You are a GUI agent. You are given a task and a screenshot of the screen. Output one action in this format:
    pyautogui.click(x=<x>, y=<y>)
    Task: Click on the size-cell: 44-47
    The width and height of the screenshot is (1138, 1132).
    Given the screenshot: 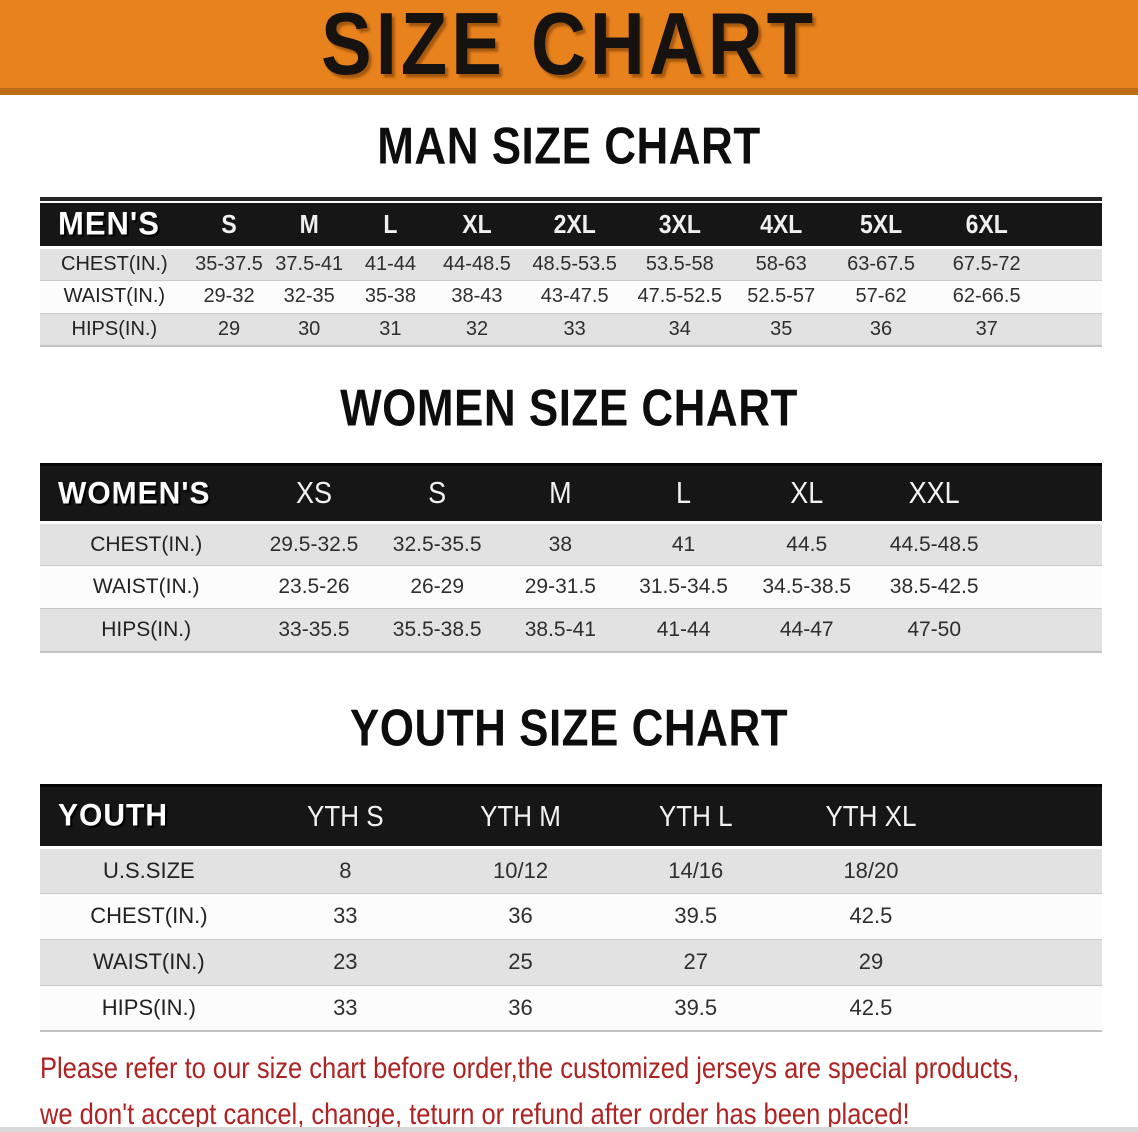 What is the action you would take?
    pyautogui.click(x=807, y=630)
    